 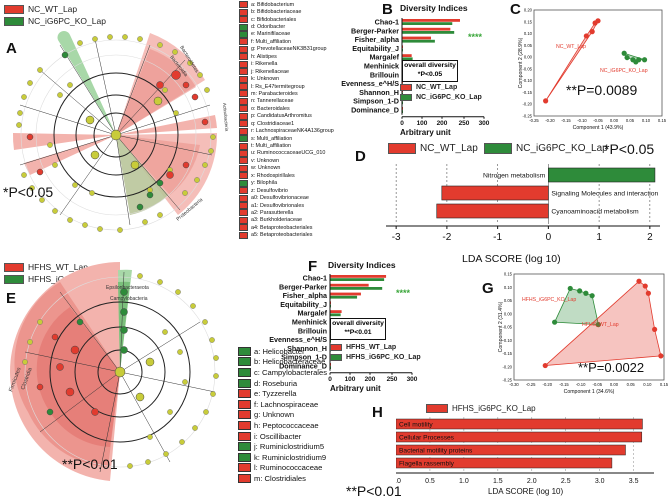 I want to click on taxa-legend-item: q: Clostridiaceae1, so click(x=314, y=124).